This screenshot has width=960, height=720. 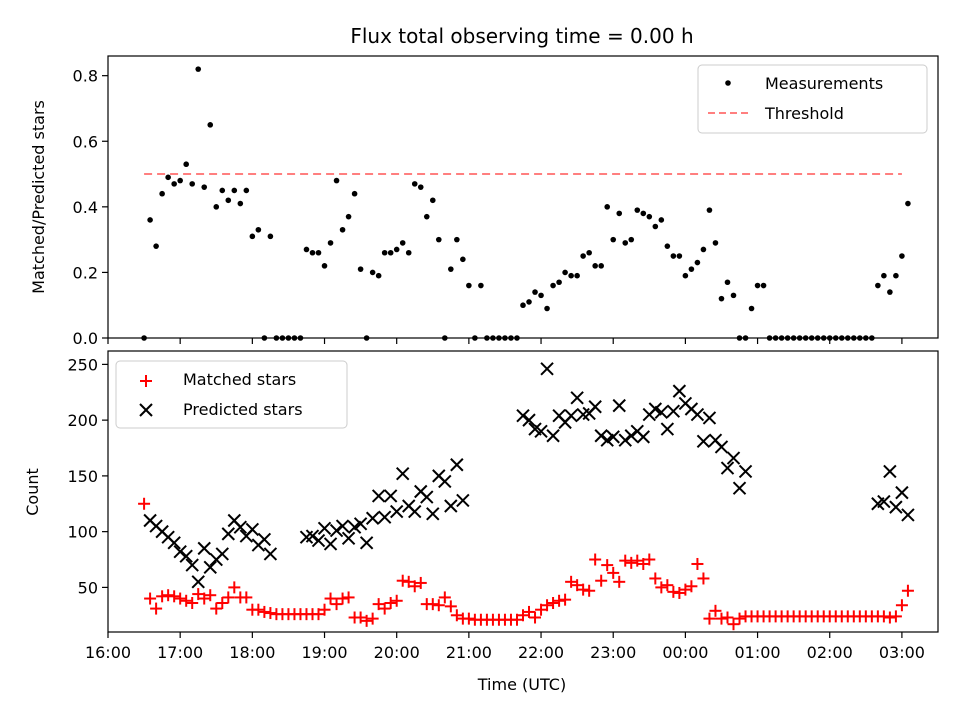 What do you see at coordinates (469, 652) in the screenshot?
I see `x-tick-label: 21:00` at bounding box center [469, 652].